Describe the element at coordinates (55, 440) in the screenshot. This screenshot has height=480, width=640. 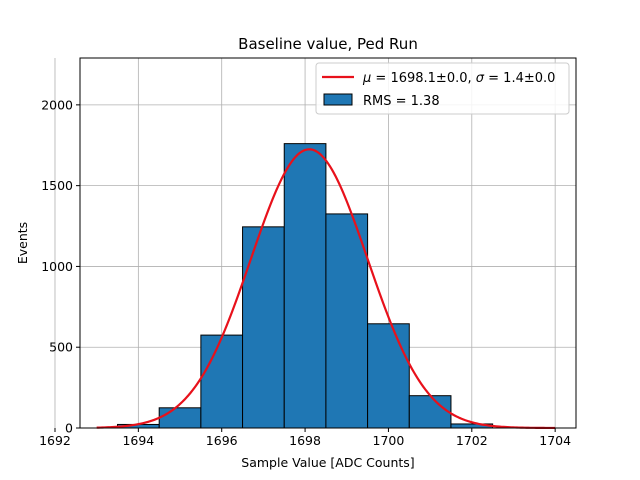
I see `x-tick-label: 1692` at that location.